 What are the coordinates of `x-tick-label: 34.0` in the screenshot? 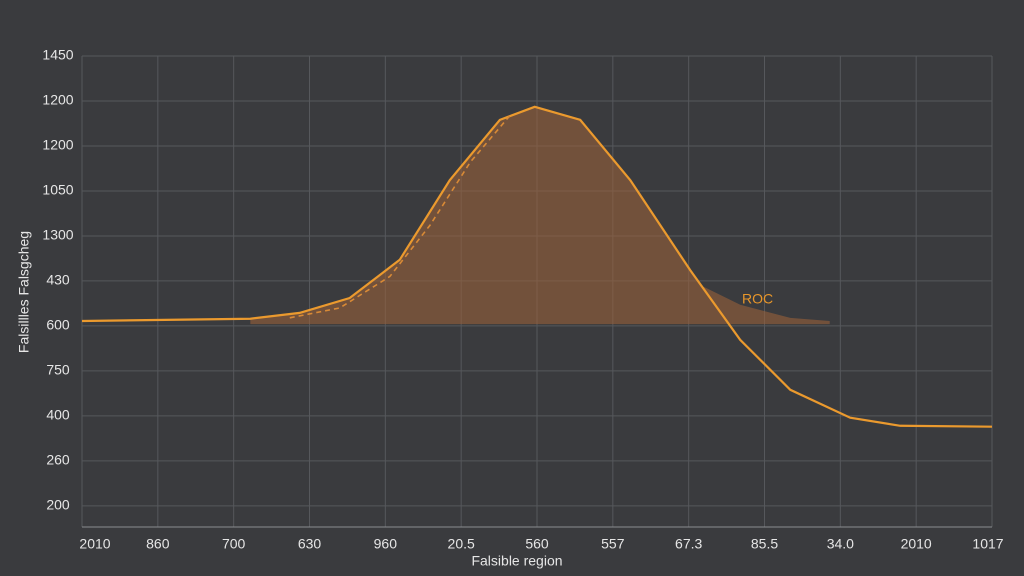 It's located at (840, 544).